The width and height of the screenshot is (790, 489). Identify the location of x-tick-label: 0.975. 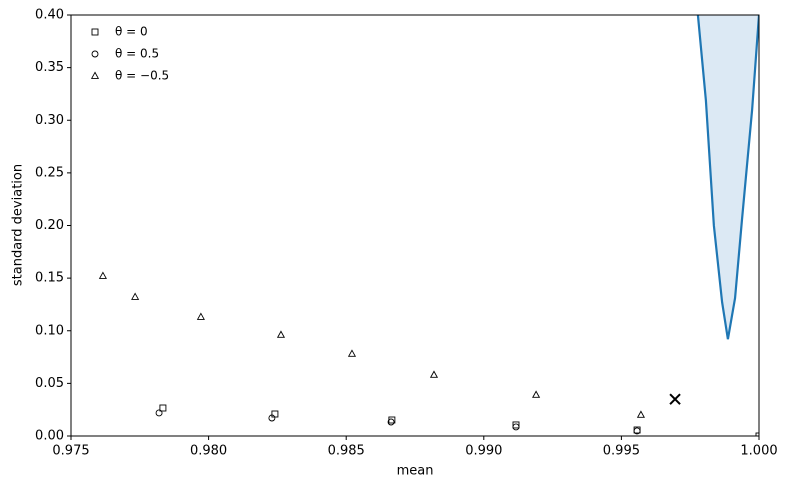
(70, 451).